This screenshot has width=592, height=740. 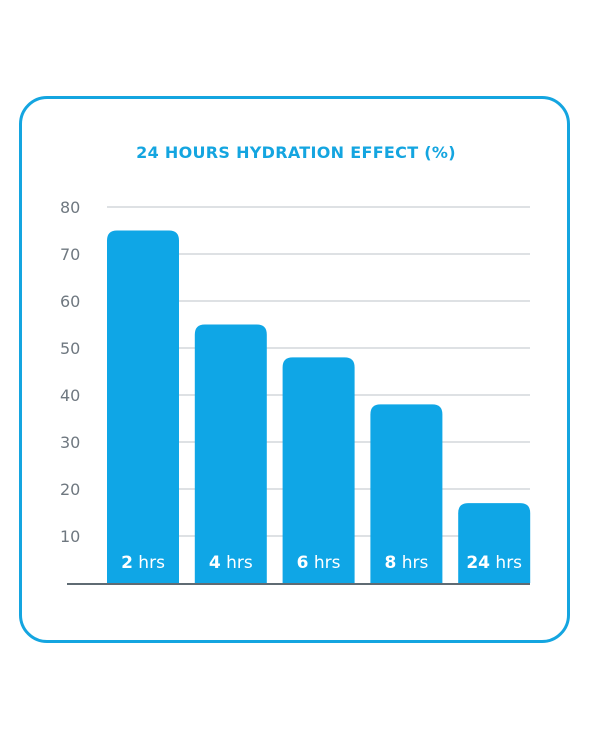 What do you see at coordinates (70, 372) in the screenshot?
I see `y-axis-ticks: 10 20 30 40 50 60 70 80` at bounding box center [70, 372].